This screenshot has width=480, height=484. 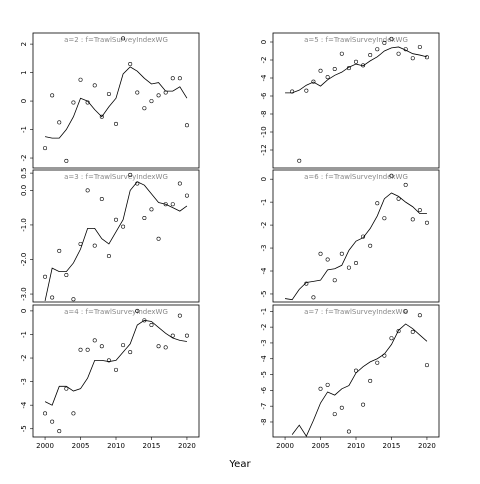 I want to click on y-tick-label: 0, so click(x=24, y=311).